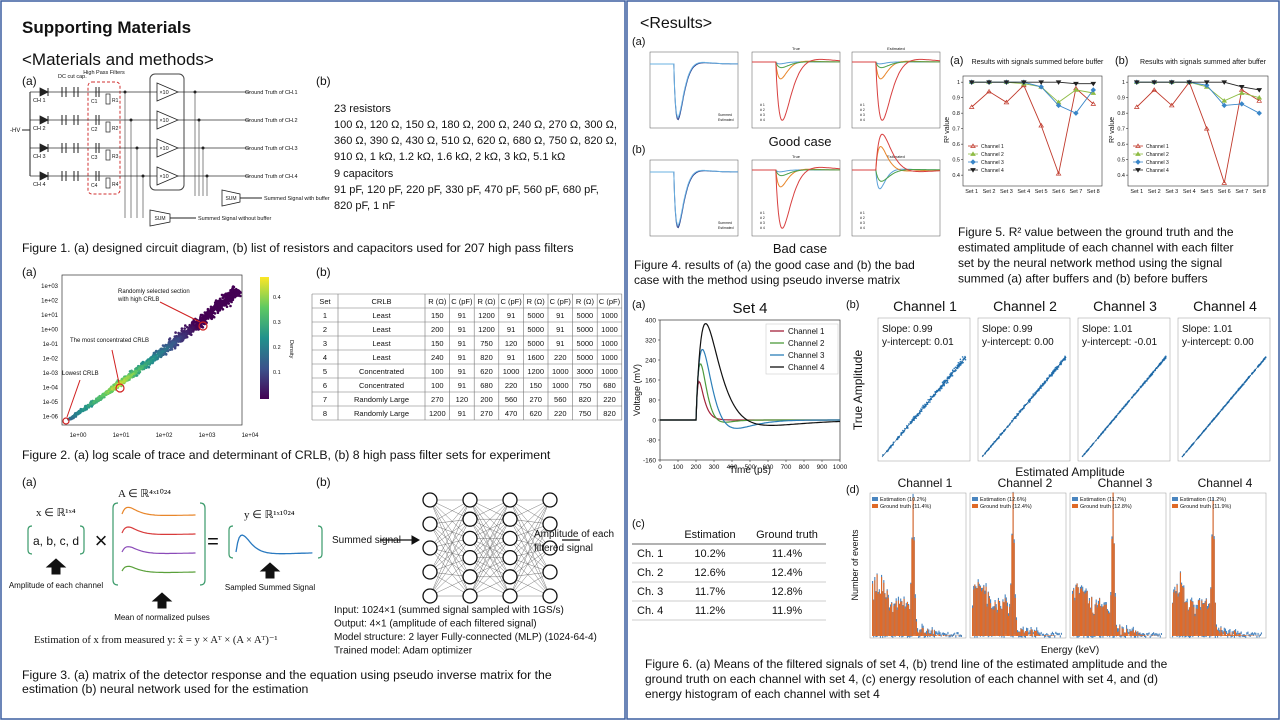  Describe the element at coordinates (1154, 192) in the screenshot. I see `x-tick-label: Set 2` at that location.